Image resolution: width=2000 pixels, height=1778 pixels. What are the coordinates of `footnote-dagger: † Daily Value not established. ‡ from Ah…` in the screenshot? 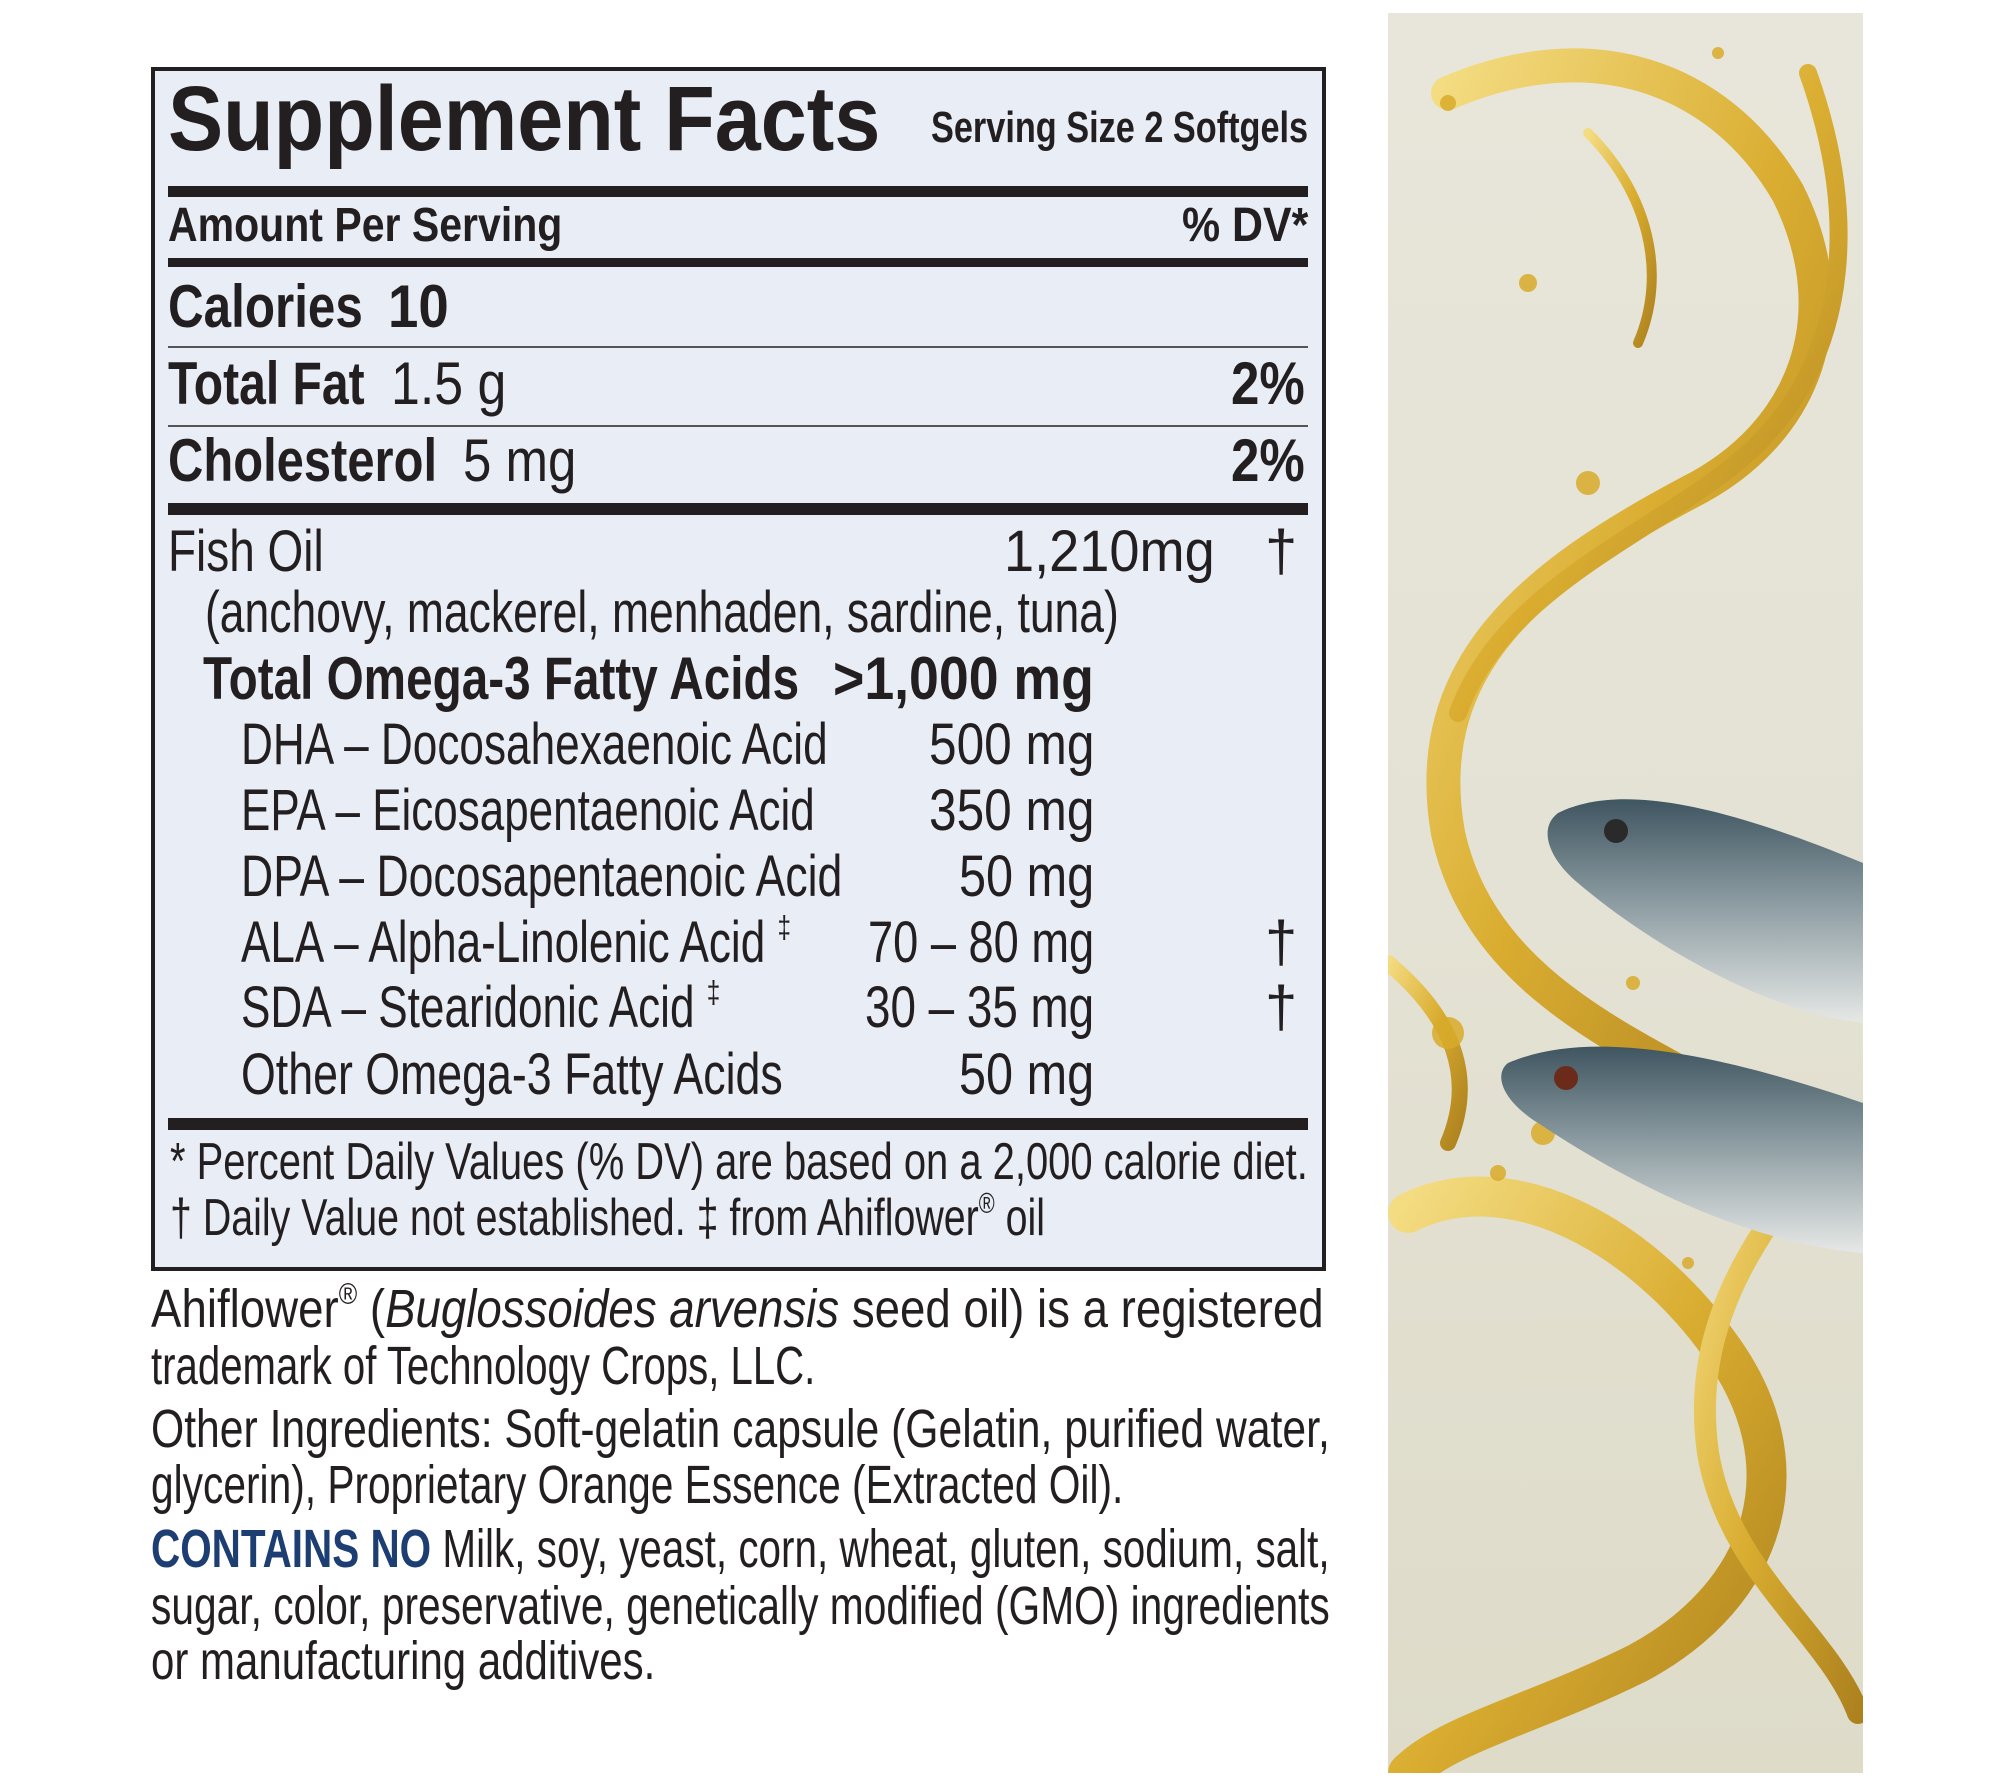 It's located at (608, 1218).